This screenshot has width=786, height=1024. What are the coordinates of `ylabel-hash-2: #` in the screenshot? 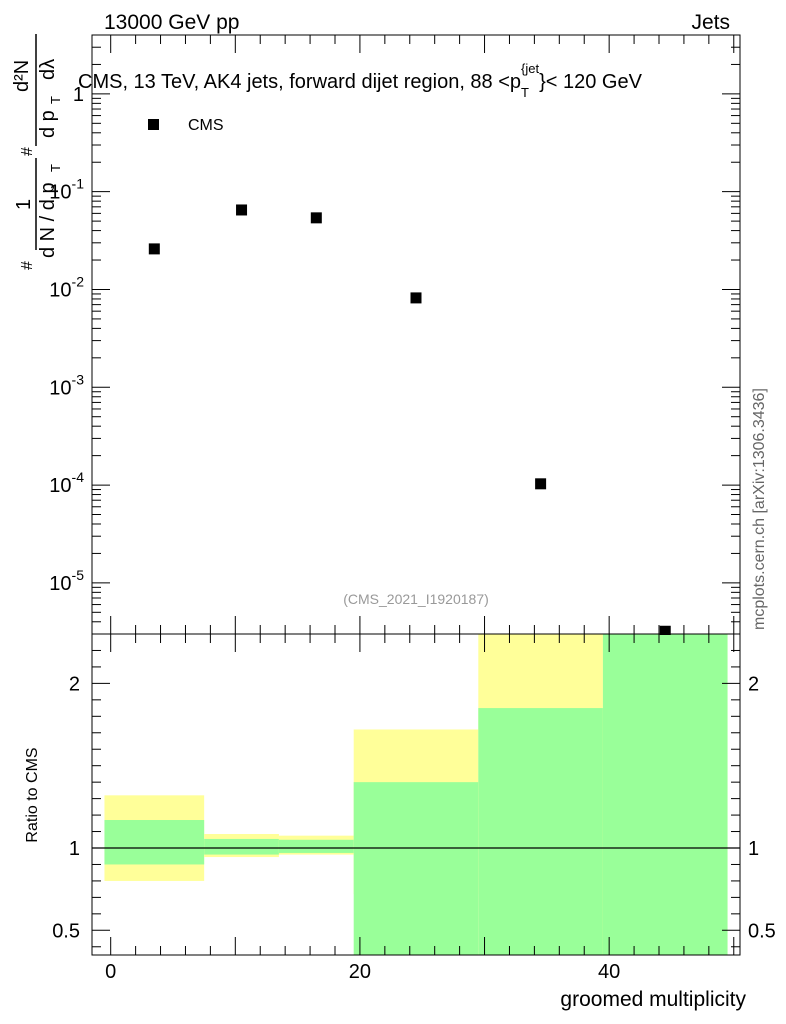 It's located at (27, 151).